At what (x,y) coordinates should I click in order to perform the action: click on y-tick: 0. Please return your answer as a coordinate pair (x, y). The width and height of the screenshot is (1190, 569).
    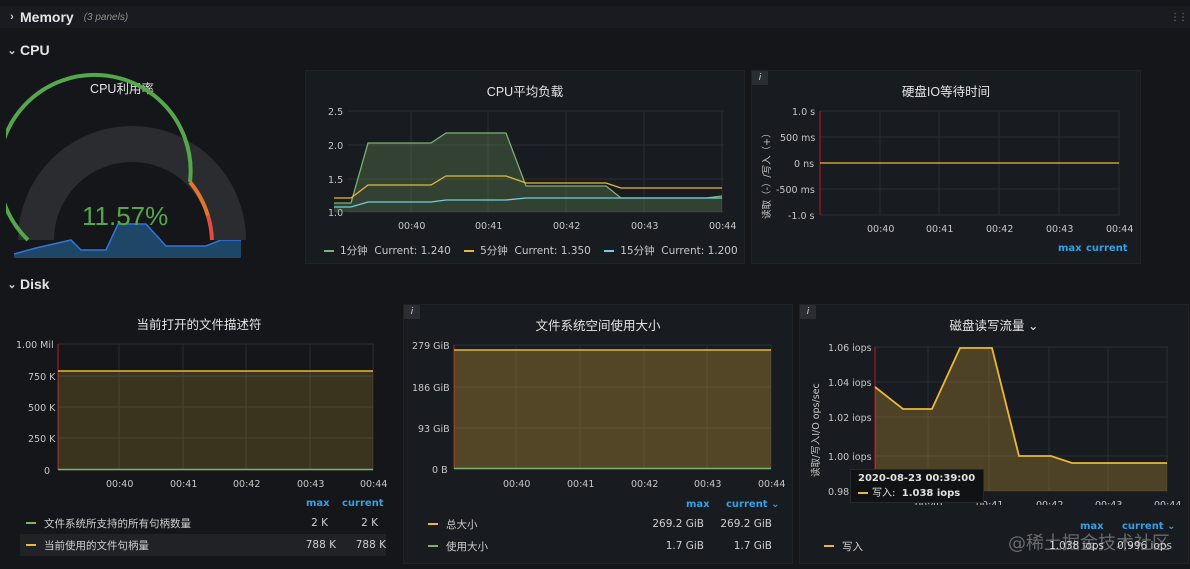
    Looking at the image, I should click on (47, 471).